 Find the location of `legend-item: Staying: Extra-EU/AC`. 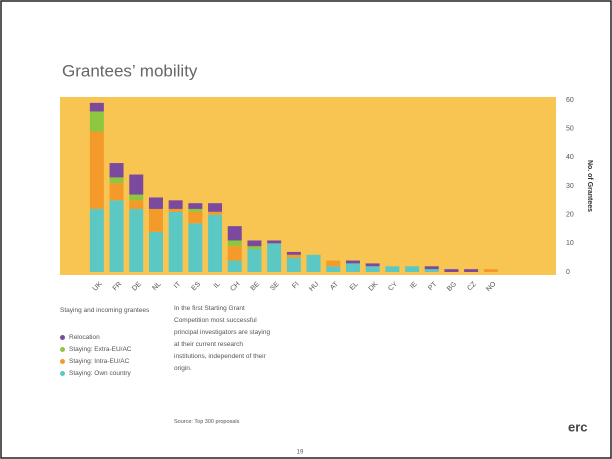

legend-item: Staying: Extra-EU/AC is located at coordinates (96, 349).